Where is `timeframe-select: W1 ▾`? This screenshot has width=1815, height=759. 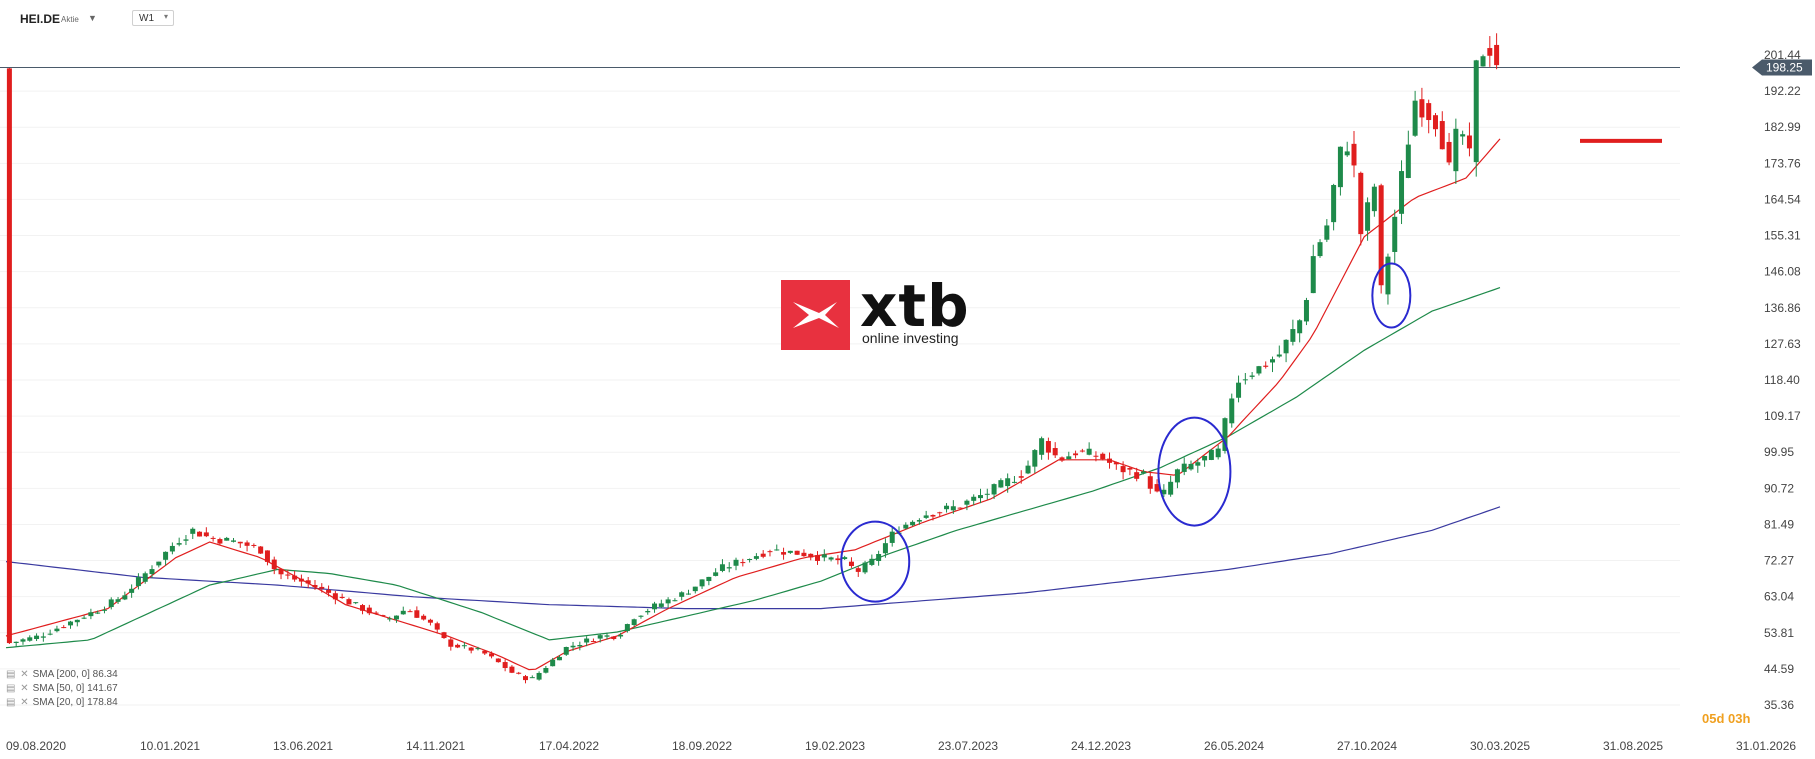 timeframe-select: W1 ▾ is located at coordinates (153, 18).